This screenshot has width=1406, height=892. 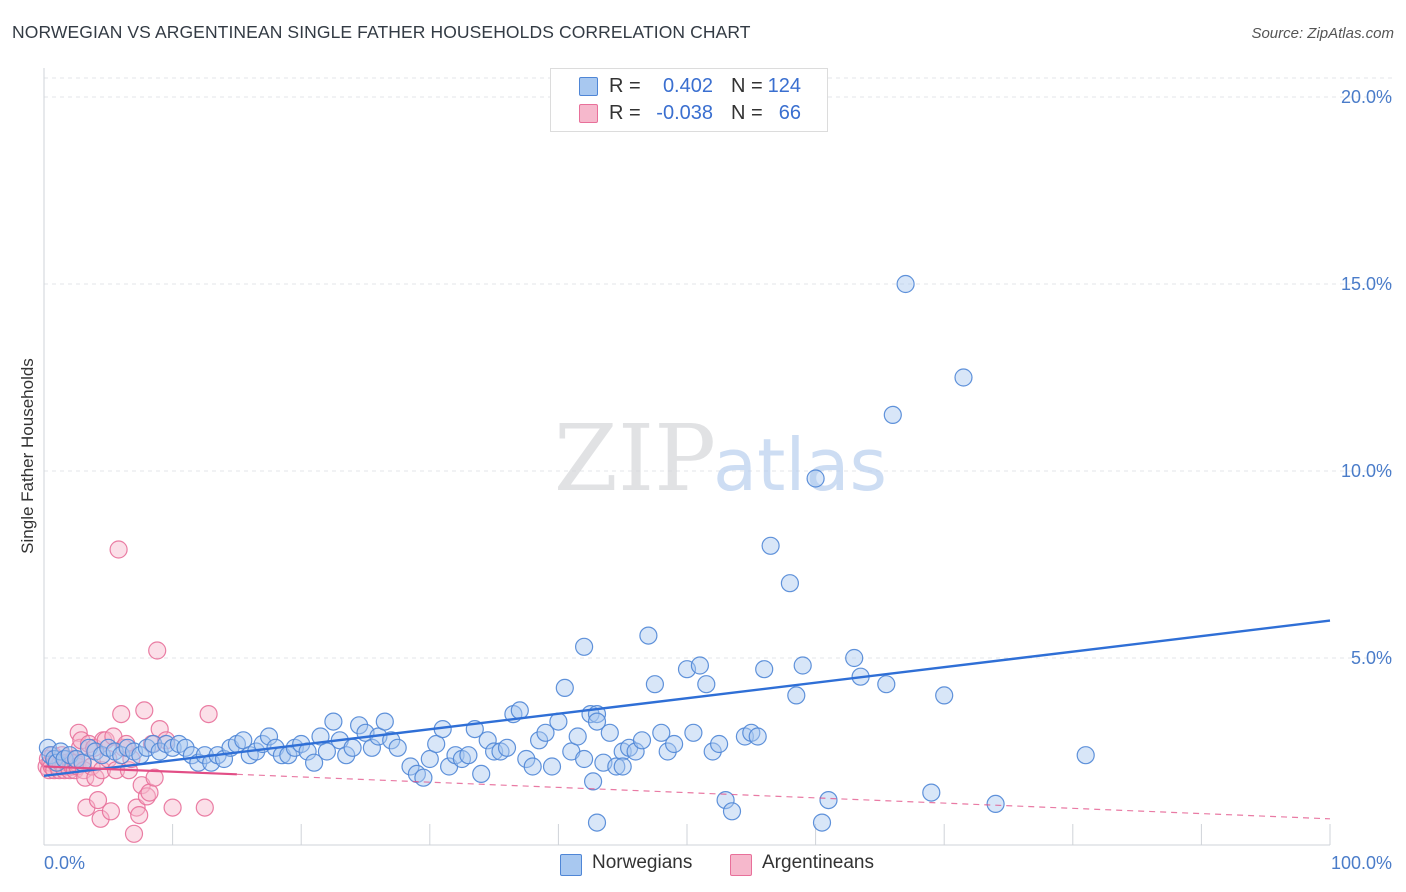 I want to click on watermark-atlas: atlas, so click(x=800, y=465).